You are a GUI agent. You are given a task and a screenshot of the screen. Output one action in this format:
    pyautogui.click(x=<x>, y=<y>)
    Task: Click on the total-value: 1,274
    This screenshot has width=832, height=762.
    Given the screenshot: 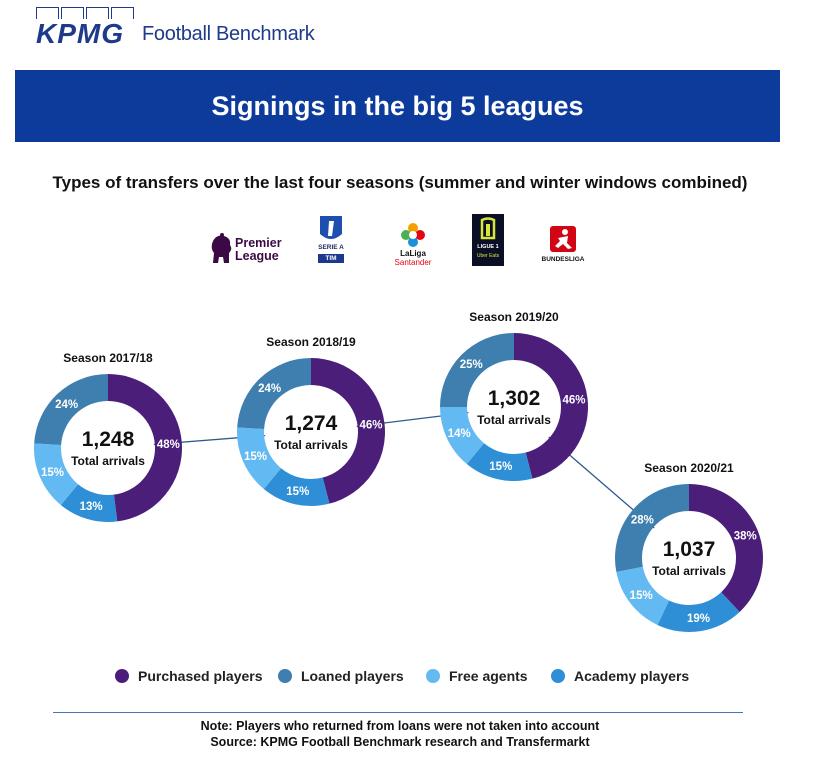 What is the action you would take?
    pyautogui.click(x=311, y=423)
    